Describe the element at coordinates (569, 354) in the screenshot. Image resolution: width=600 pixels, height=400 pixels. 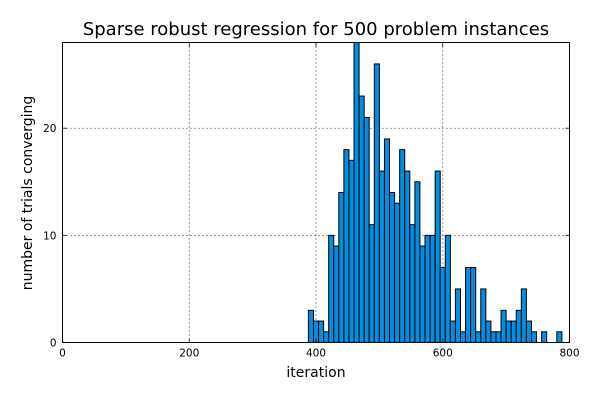
I see `x-tick-label: 800` at that location.